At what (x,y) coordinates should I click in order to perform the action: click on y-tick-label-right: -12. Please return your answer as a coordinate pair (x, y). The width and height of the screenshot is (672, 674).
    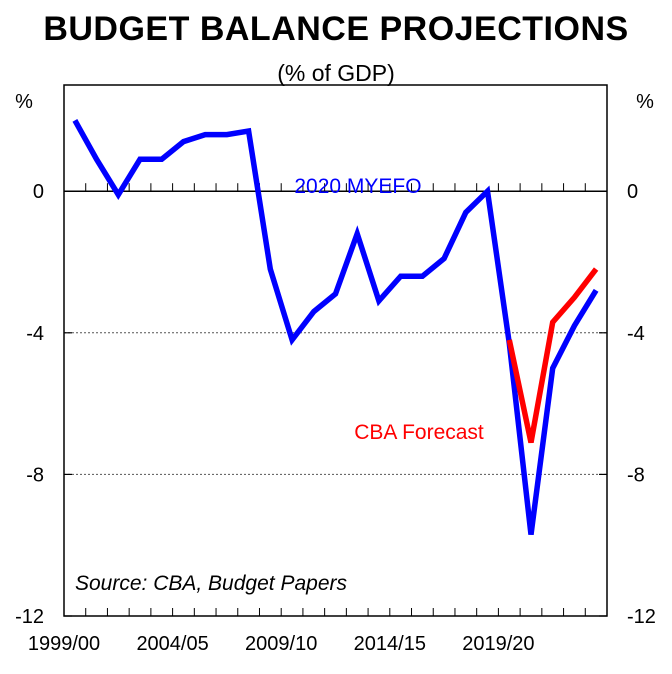
    Looking at the image, I should click on (641, 617).